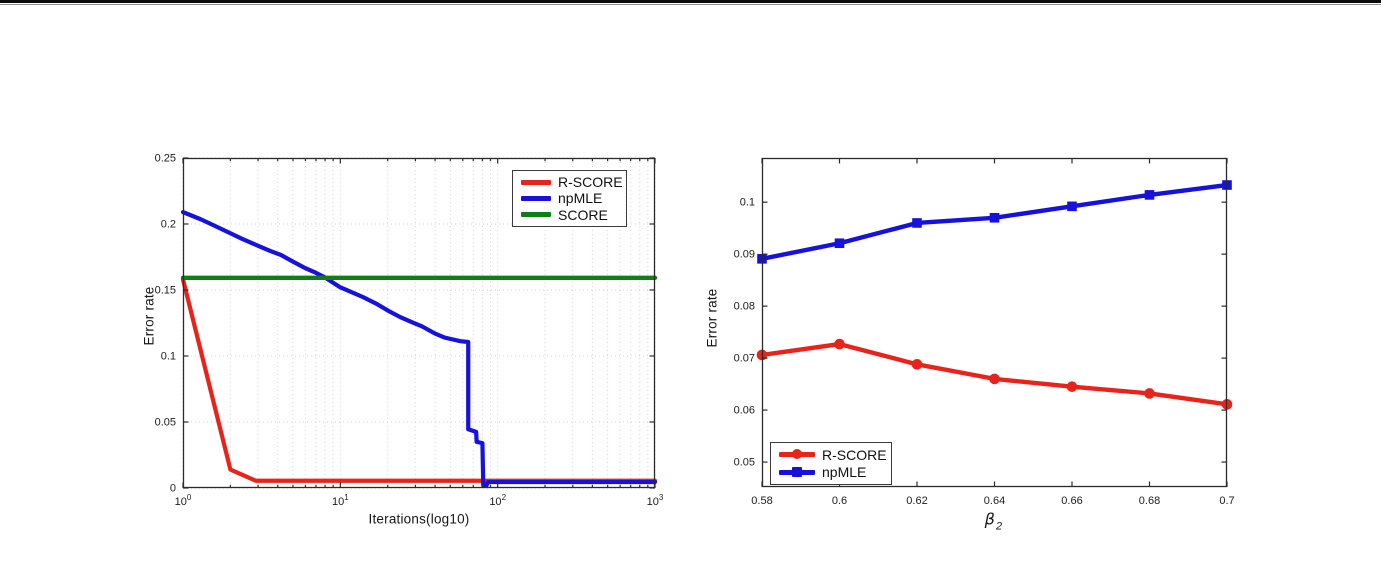  What do you see at coordinates (839, 501) in the screenshot?
I see `x-tick-label: 0.6` at bounding box center [839, 501].